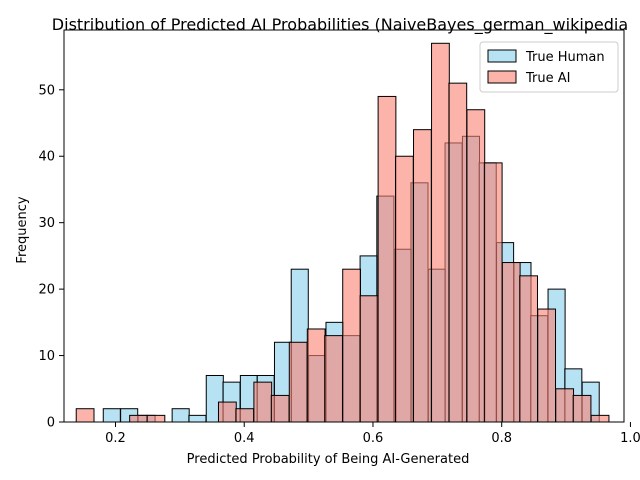  Describe the element at coordinates (46, 157) in the screenshot. I see `y-tick-label: 40` at that location.